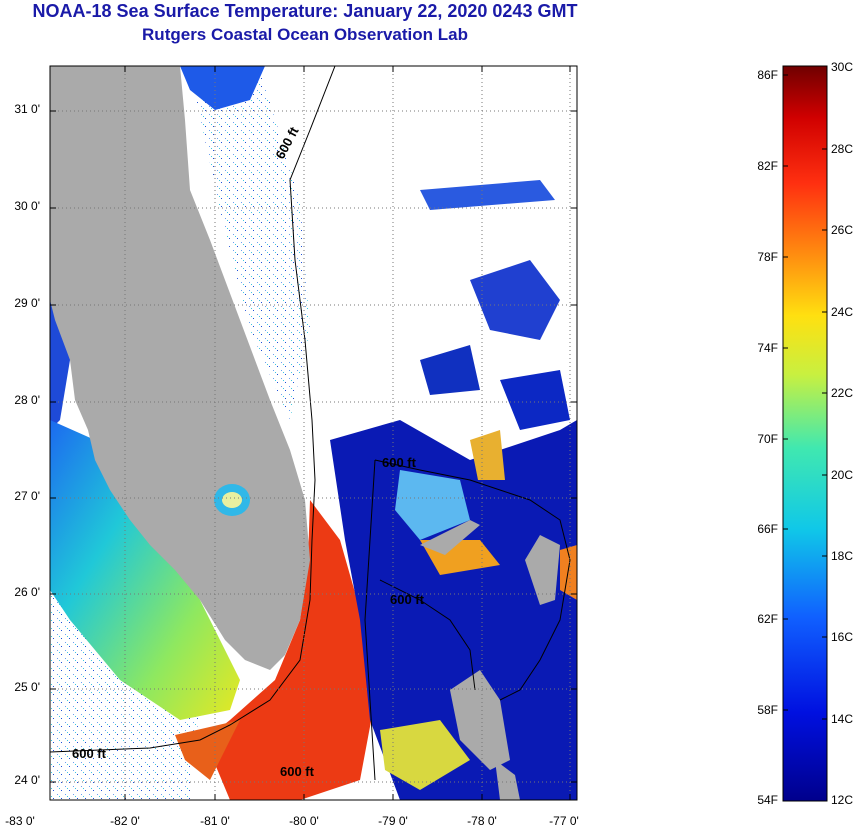 The image size is (864, 832). What do you see at coordinates (507, 780) in the screenshot?
I see `bahamas-south-island` at bounding box center [507, 780].